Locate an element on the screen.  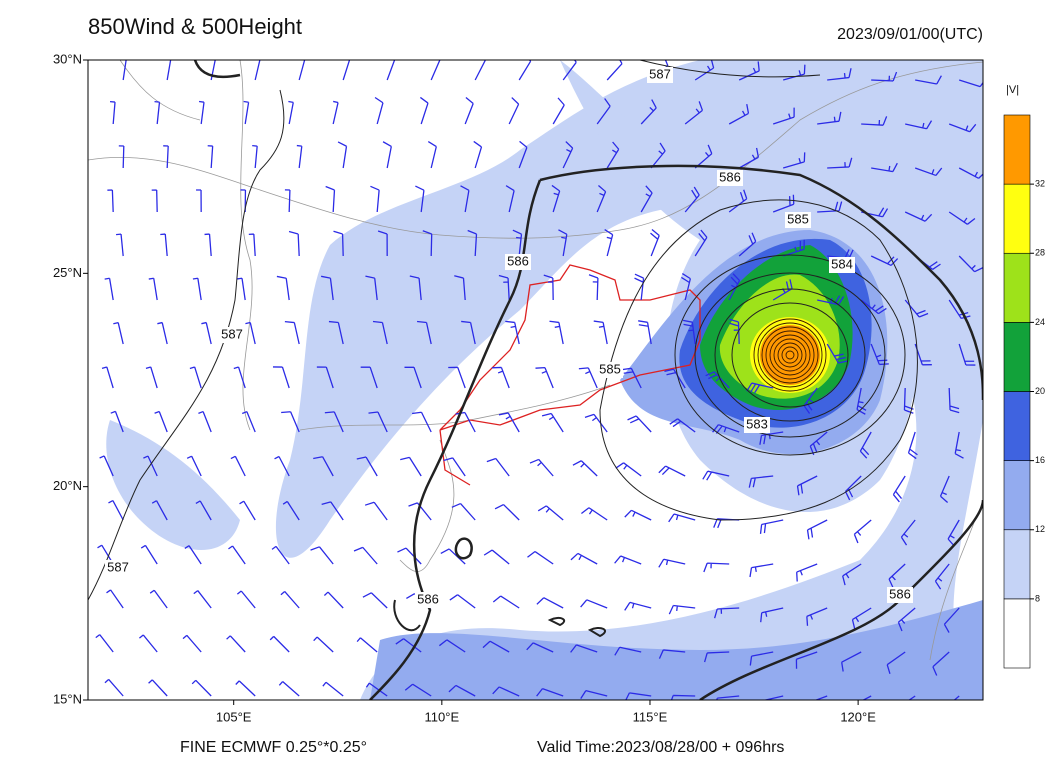
lat-tick-label: 15°N is located at coordinates (67, 698).